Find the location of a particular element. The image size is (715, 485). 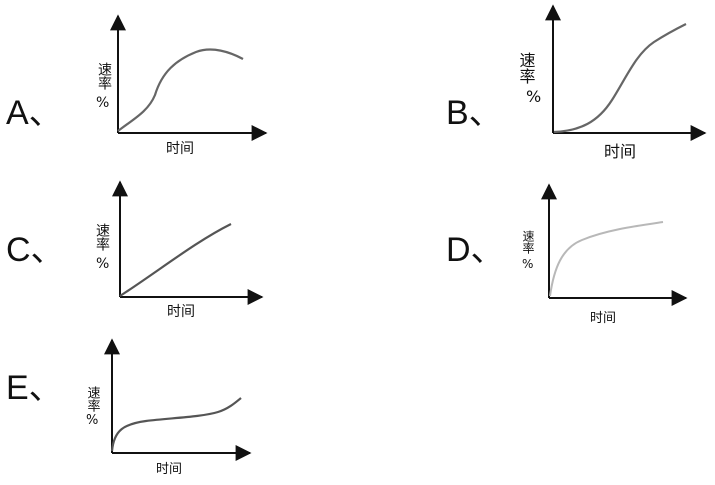

option-a-label: A、 is located at coordinates (34, 113).